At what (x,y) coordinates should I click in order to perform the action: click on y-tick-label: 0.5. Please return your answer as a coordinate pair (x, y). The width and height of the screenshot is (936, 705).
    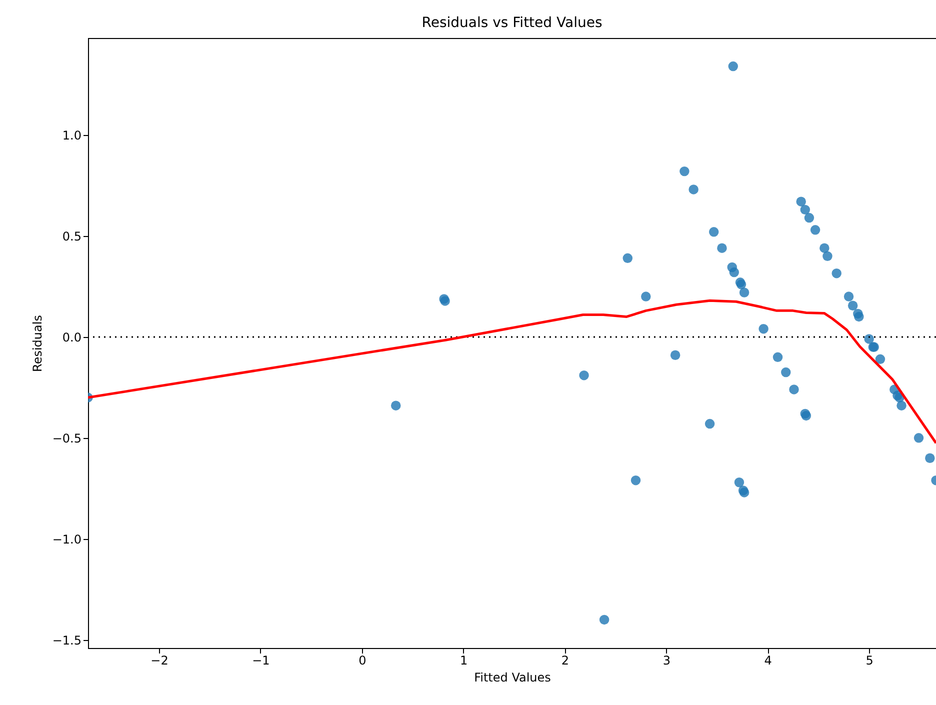
    Looking at the image, I should click on (72, 236).